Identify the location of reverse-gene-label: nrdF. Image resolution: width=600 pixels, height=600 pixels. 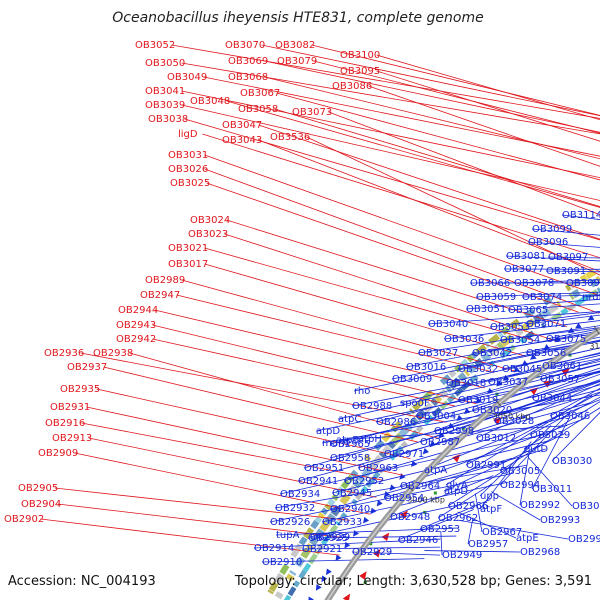
(591, 297).